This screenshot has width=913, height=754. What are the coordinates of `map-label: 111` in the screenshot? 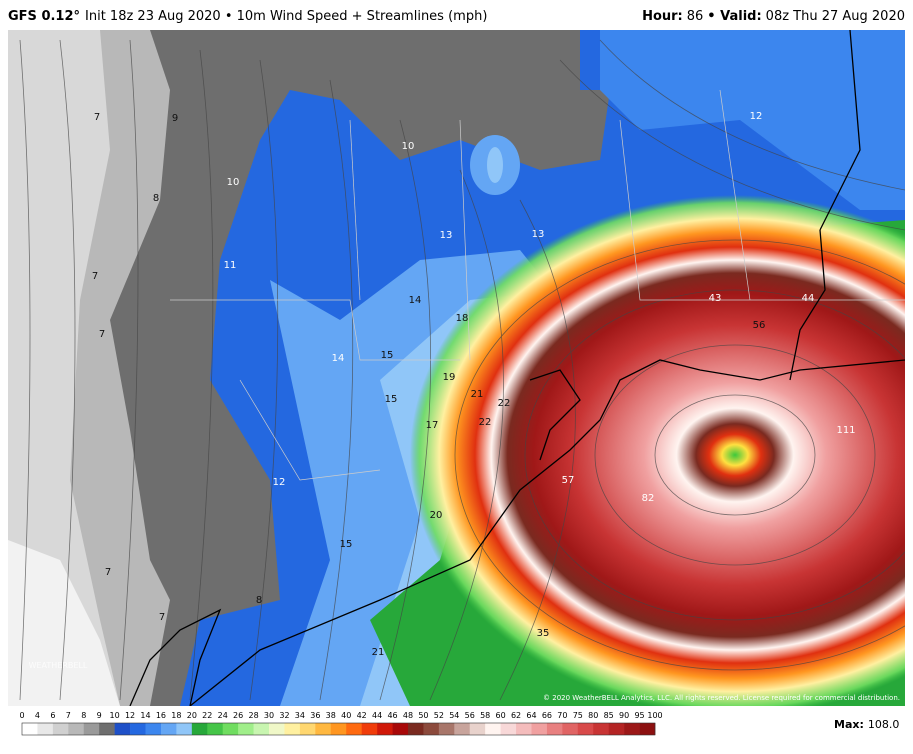 It's located at (845, 430).